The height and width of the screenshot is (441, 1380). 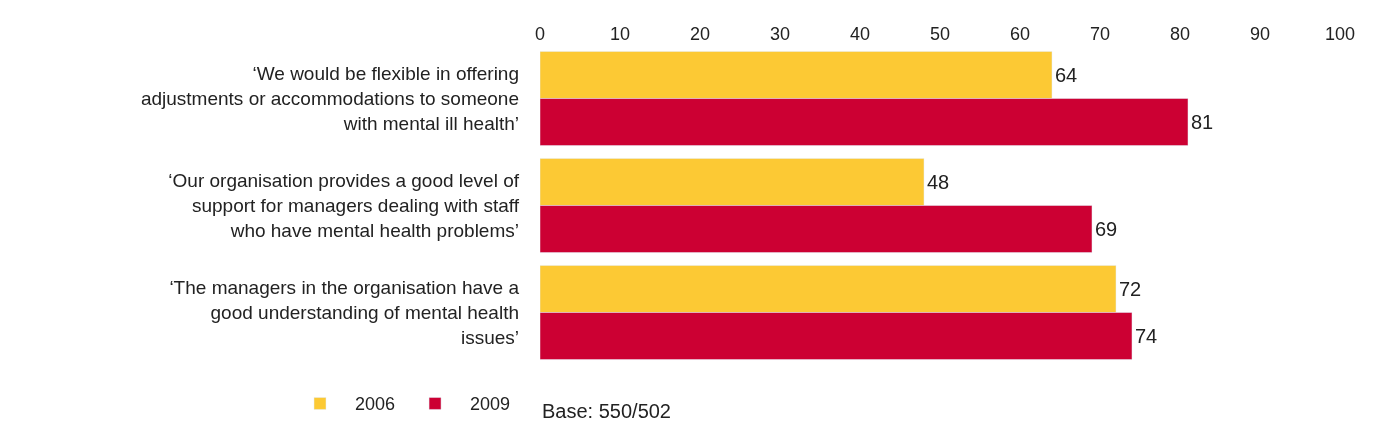 What do you see at coordinates (1100, 34) in the screenshot?
I see `x-tick-label: 70` at bounding box center [1100, 34].